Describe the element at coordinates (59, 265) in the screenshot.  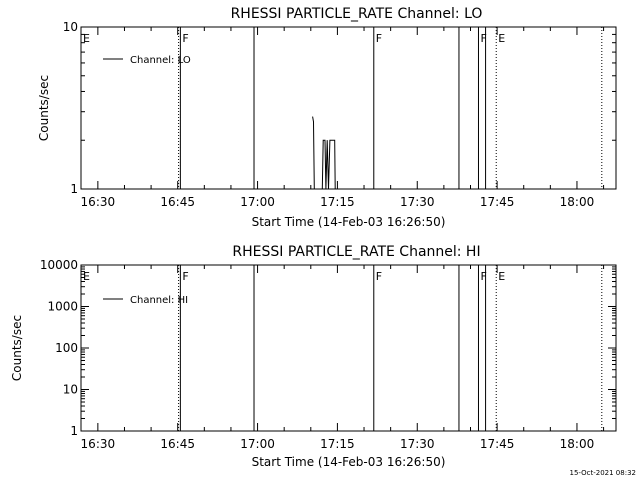
I see `y-tick-label: 10000` at that location.